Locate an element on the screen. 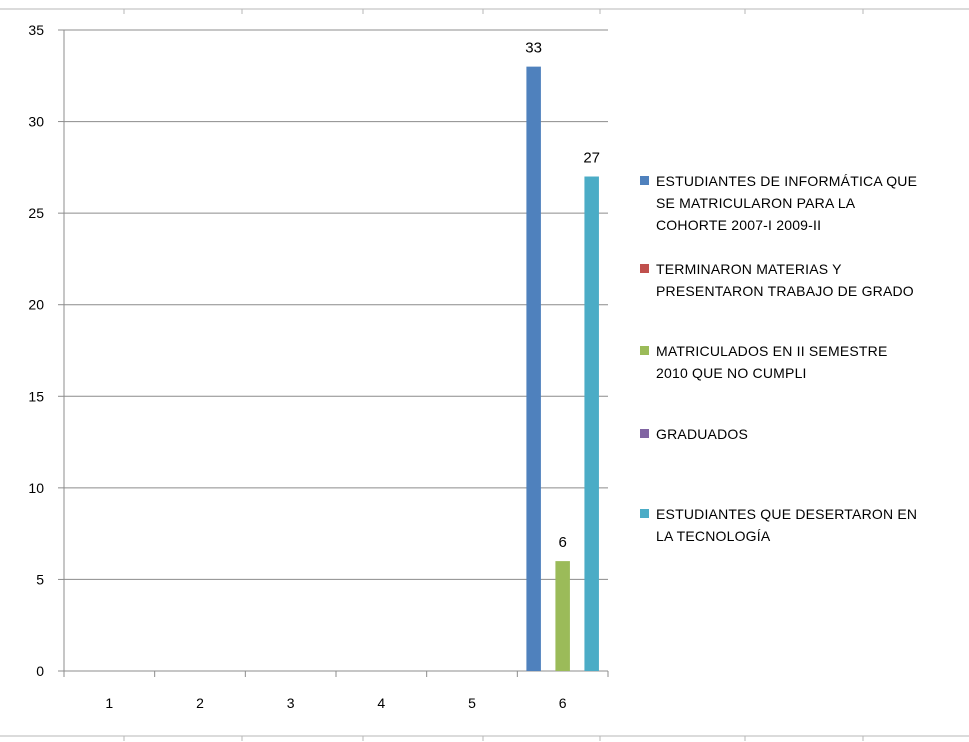 This screenshot has width=969, height=742. x-tick-label: 2 is located at coordinates (200, 703).